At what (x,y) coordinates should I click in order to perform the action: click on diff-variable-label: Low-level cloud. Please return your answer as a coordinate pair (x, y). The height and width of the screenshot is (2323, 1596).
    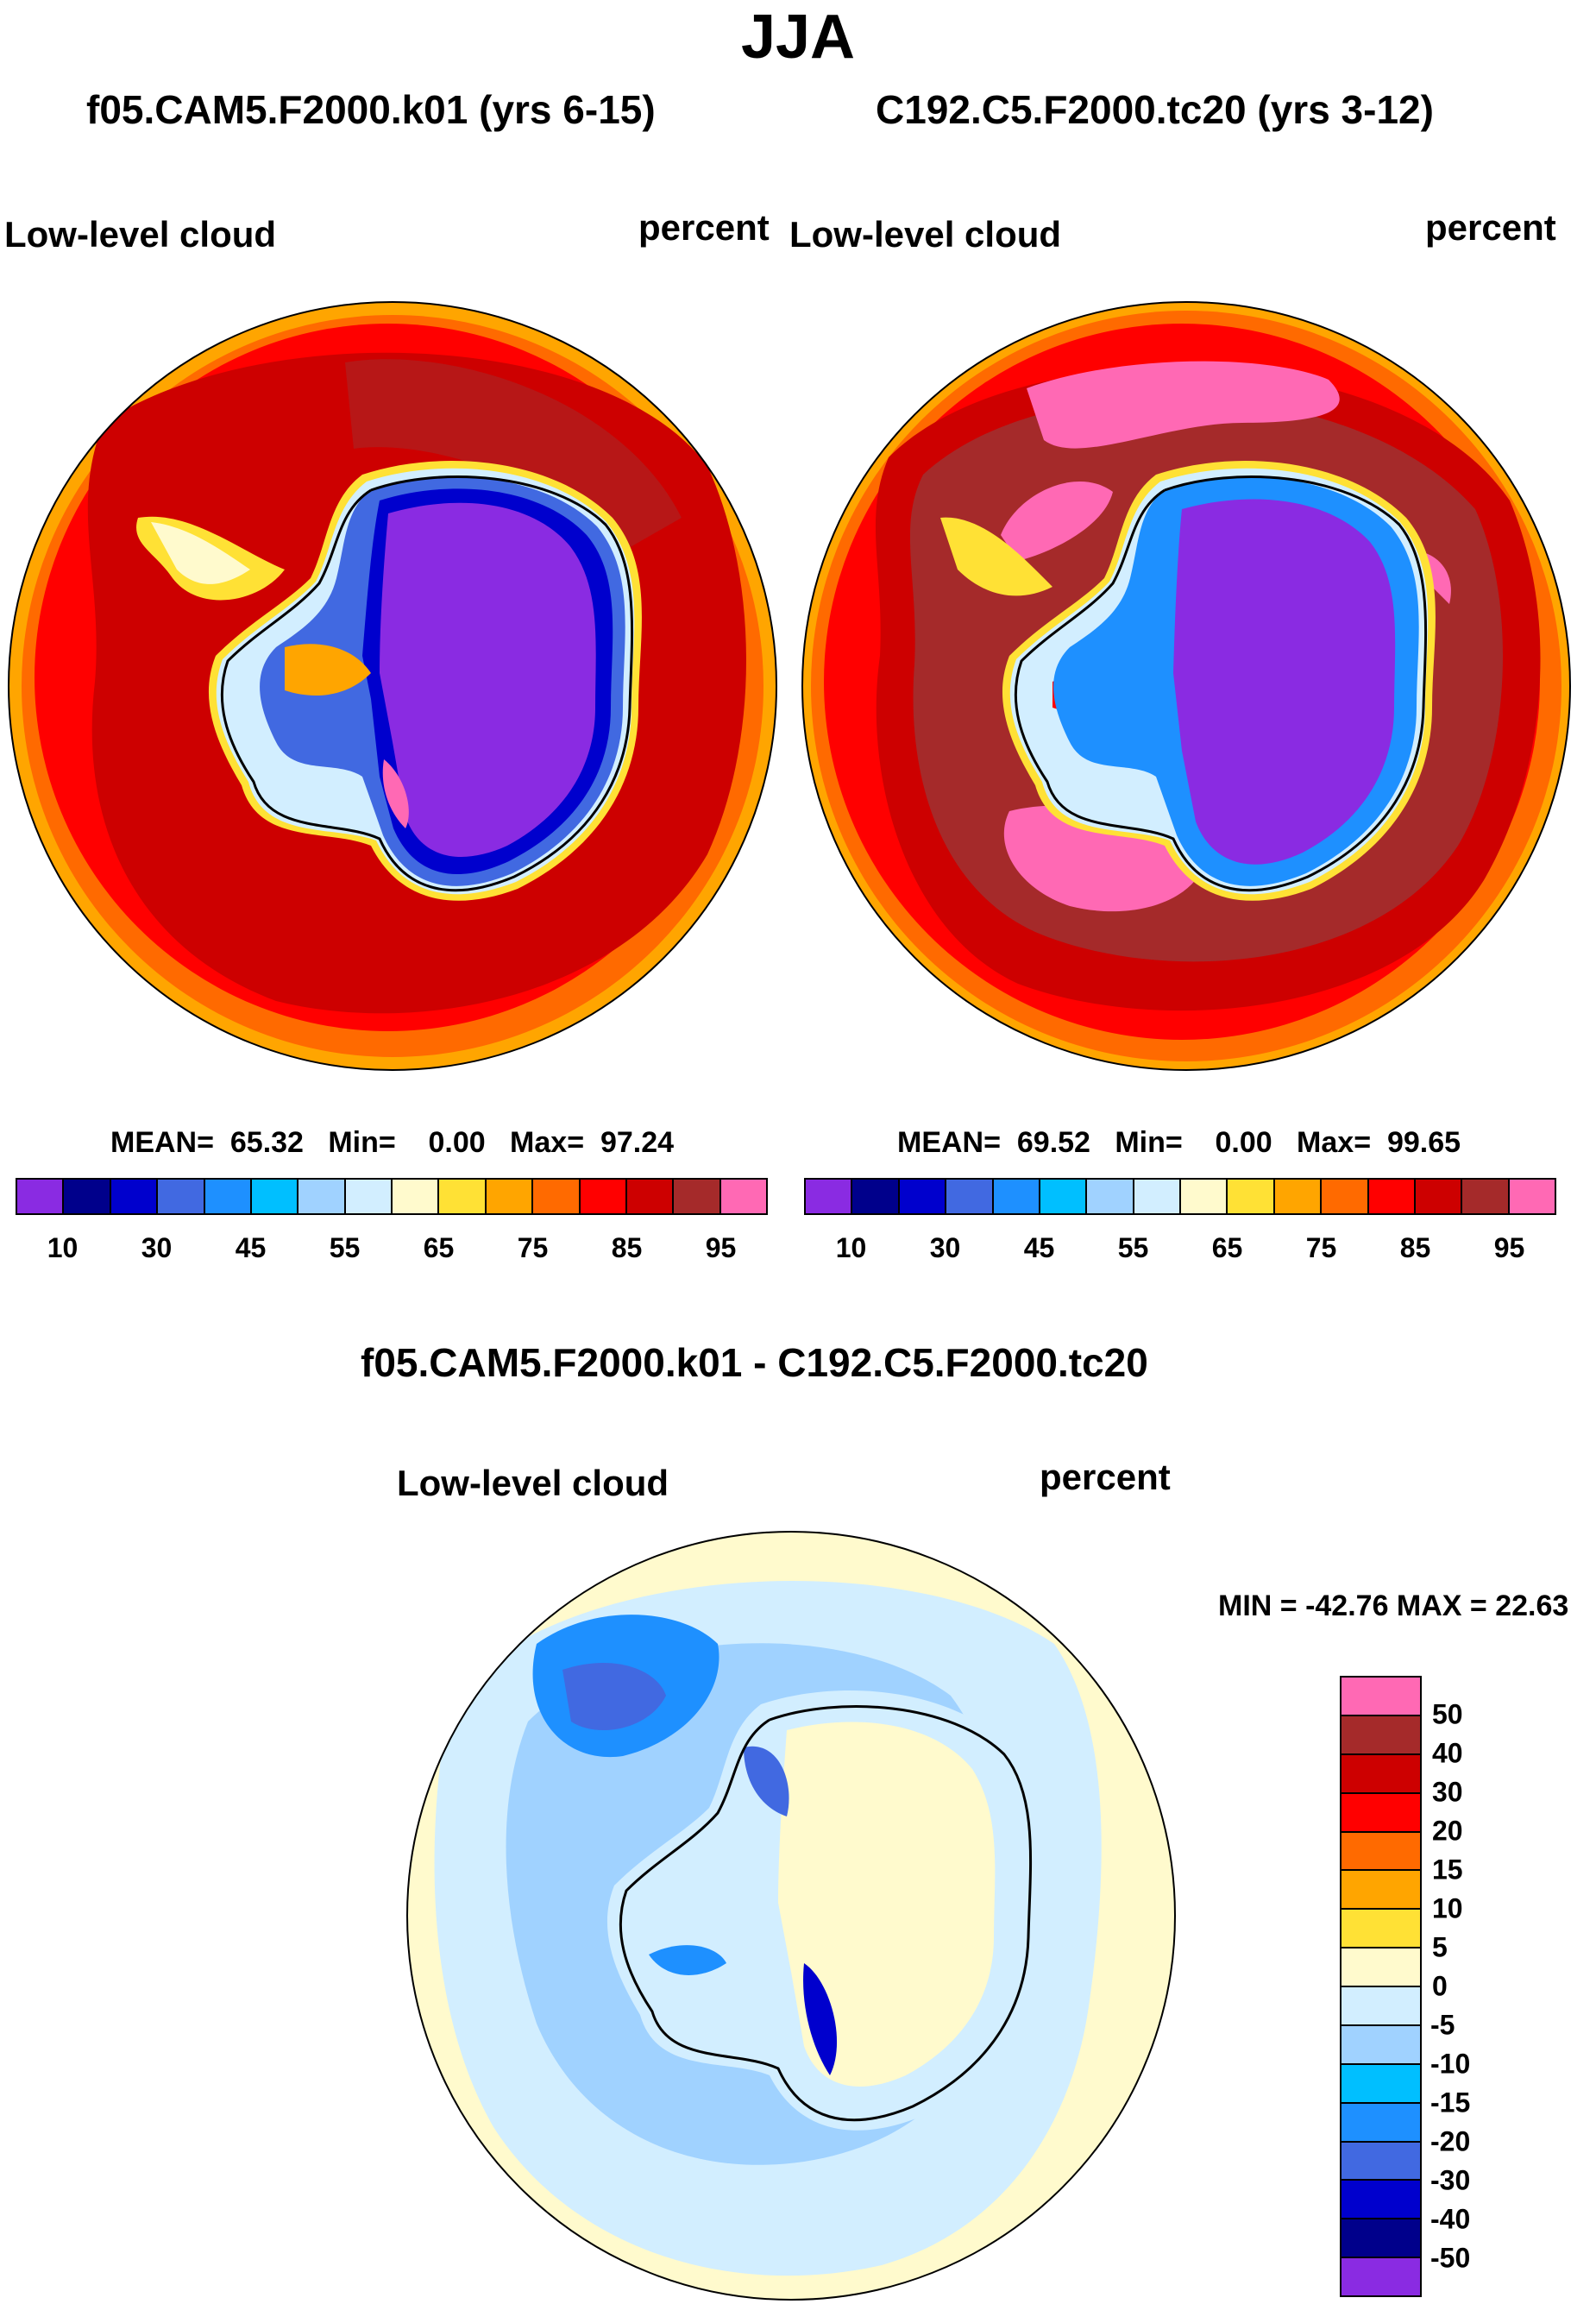
    Looking at the image, I should click on (533, 1483).